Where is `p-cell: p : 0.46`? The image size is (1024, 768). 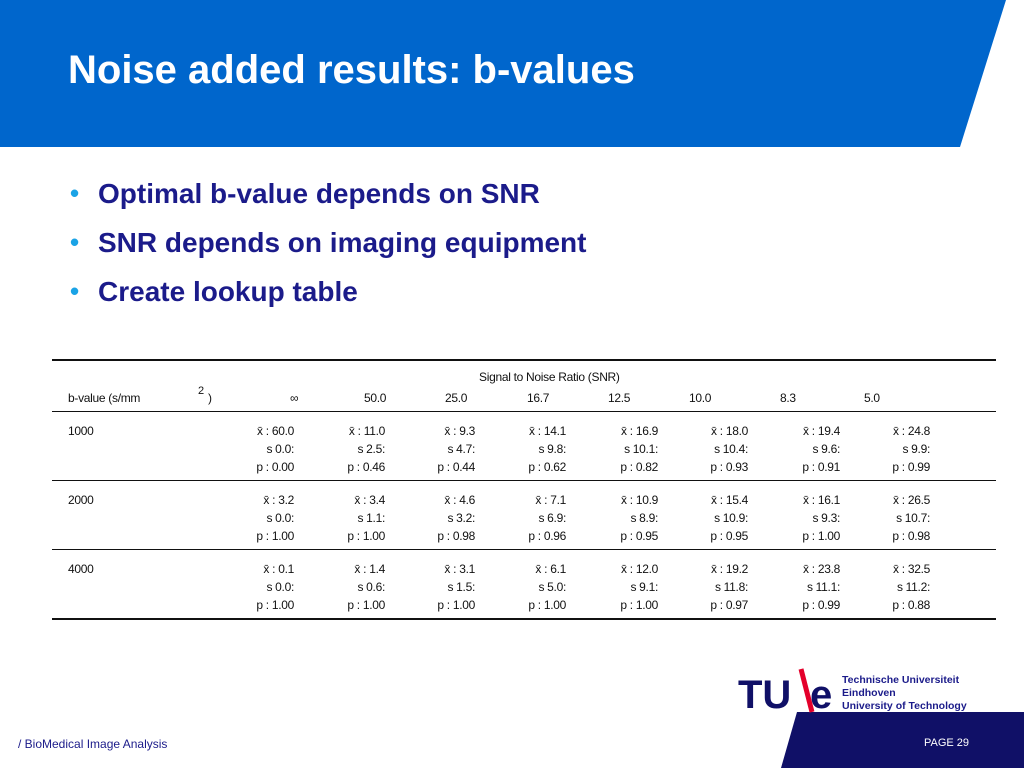 p-cell: p : 0.46 is located at coordinates (366, 467).